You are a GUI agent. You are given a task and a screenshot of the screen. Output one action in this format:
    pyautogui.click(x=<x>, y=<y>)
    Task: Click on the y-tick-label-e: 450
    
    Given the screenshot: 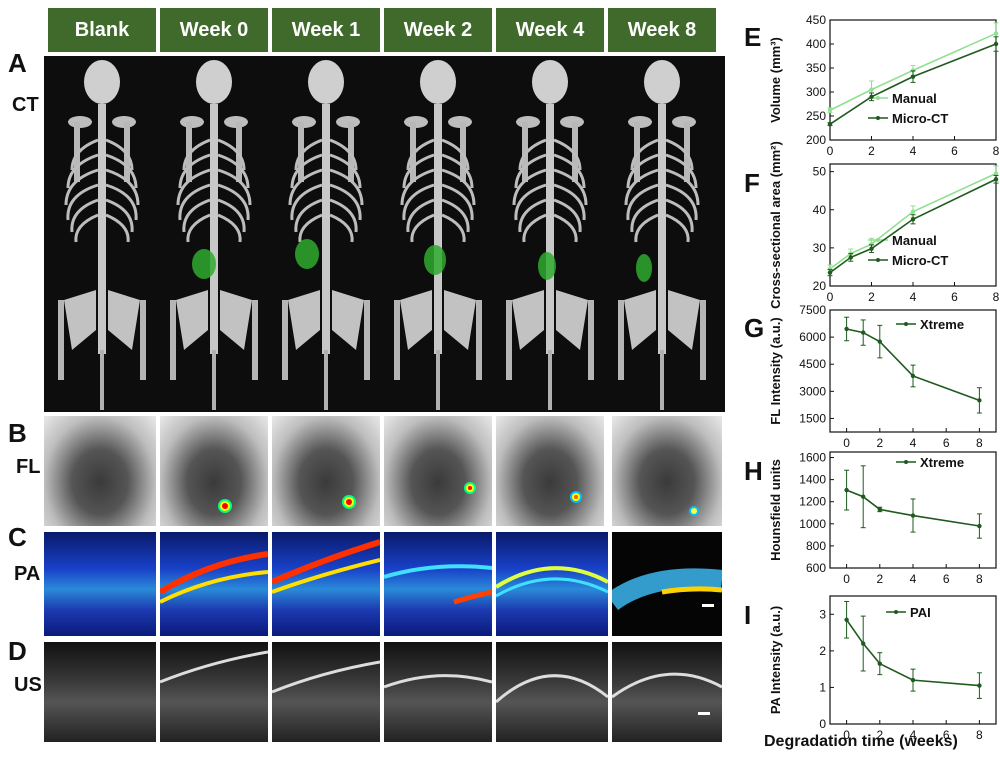 What is the action you would take?
    pyautogui.click(x=816, y=20)
    